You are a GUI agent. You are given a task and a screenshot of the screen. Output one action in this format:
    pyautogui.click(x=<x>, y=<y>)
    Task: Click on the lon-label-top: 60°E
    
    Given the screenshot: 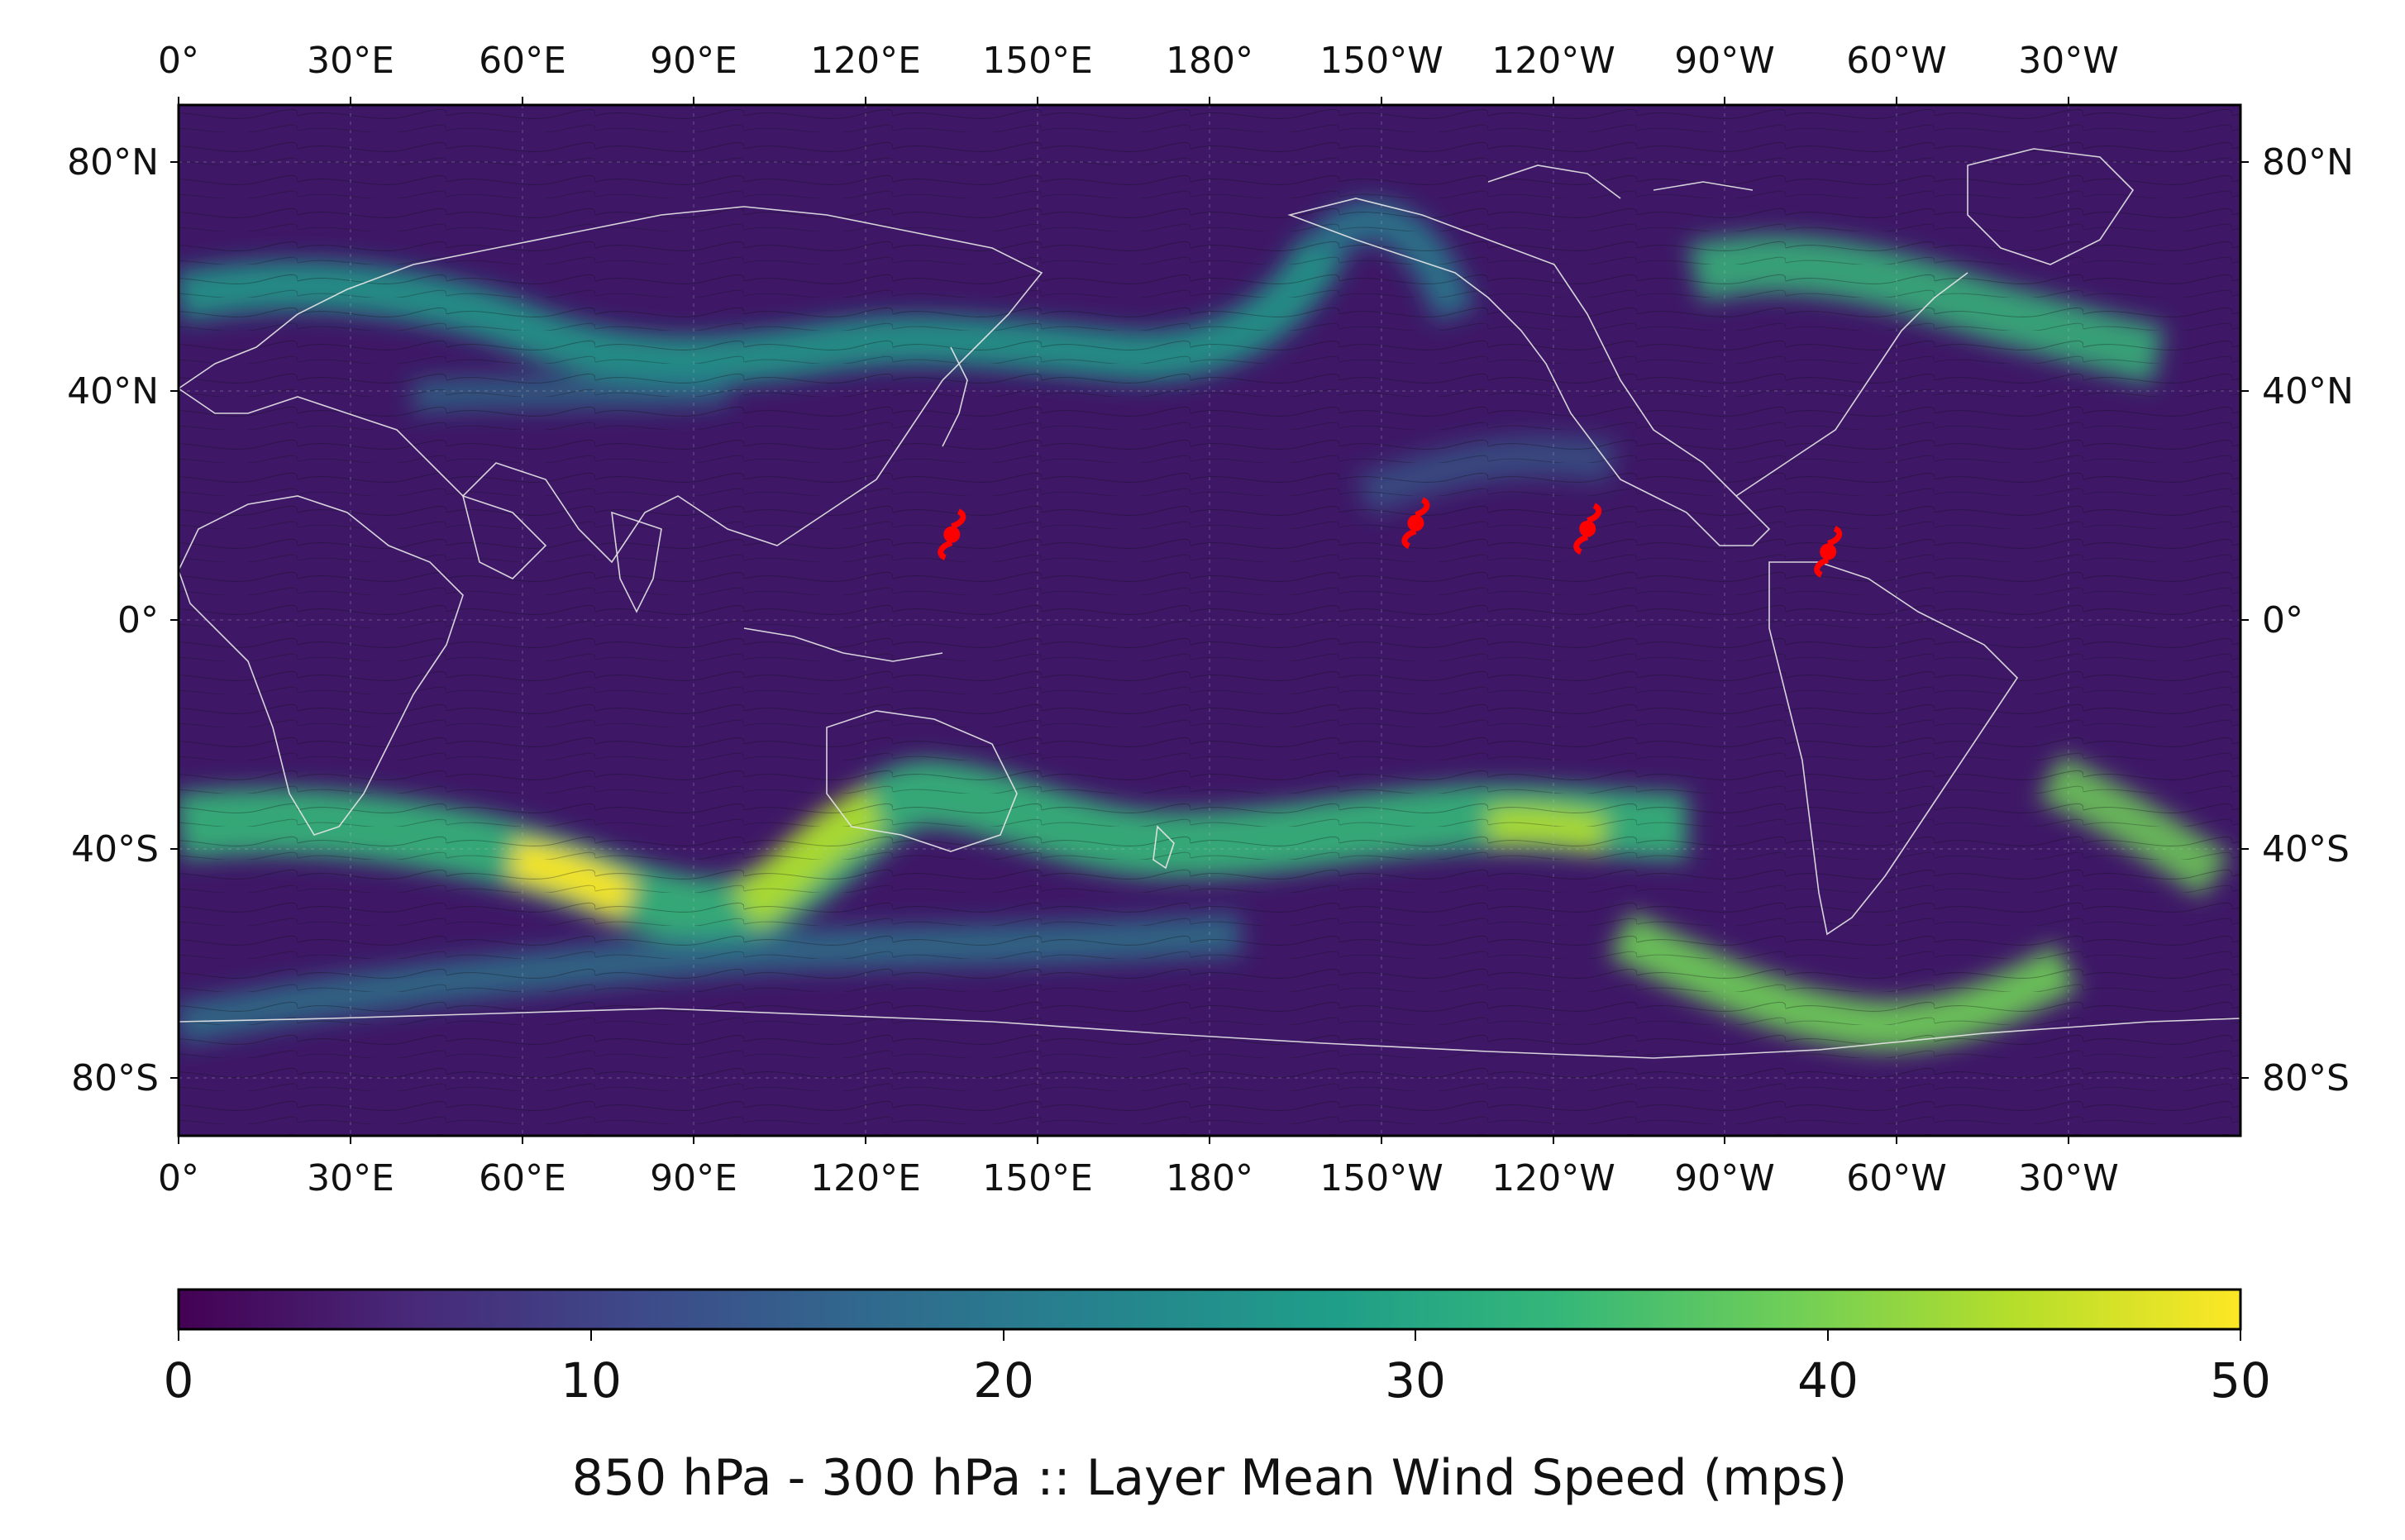 What is the action you would take?
    pyautogui.click(x=522, y=61)
    